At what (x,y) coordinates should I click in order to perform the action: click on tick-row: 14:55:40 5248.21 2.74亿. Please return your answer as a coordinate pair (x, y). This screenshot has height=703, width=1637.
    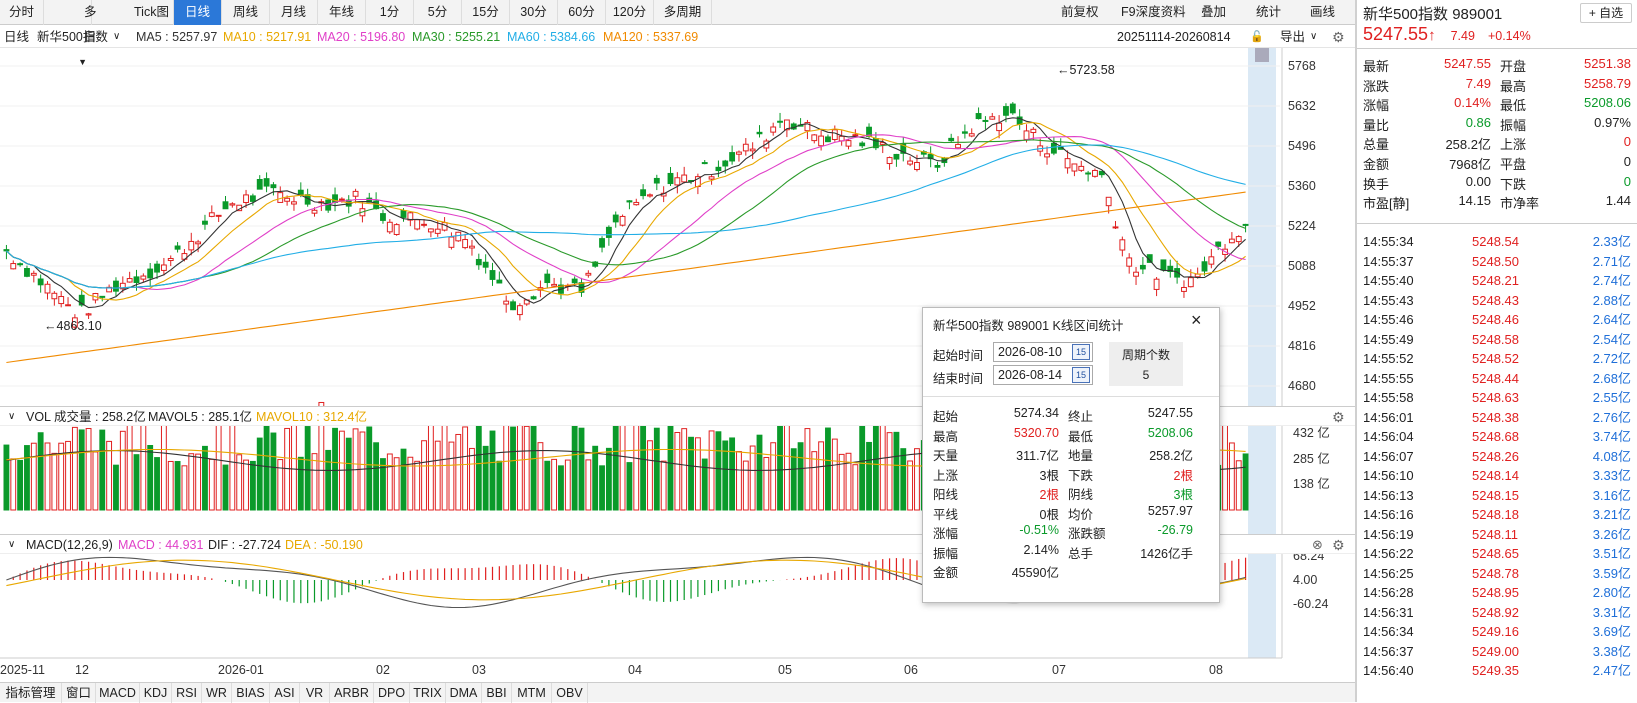
    Looking at the image, I should click on (1497, 281).